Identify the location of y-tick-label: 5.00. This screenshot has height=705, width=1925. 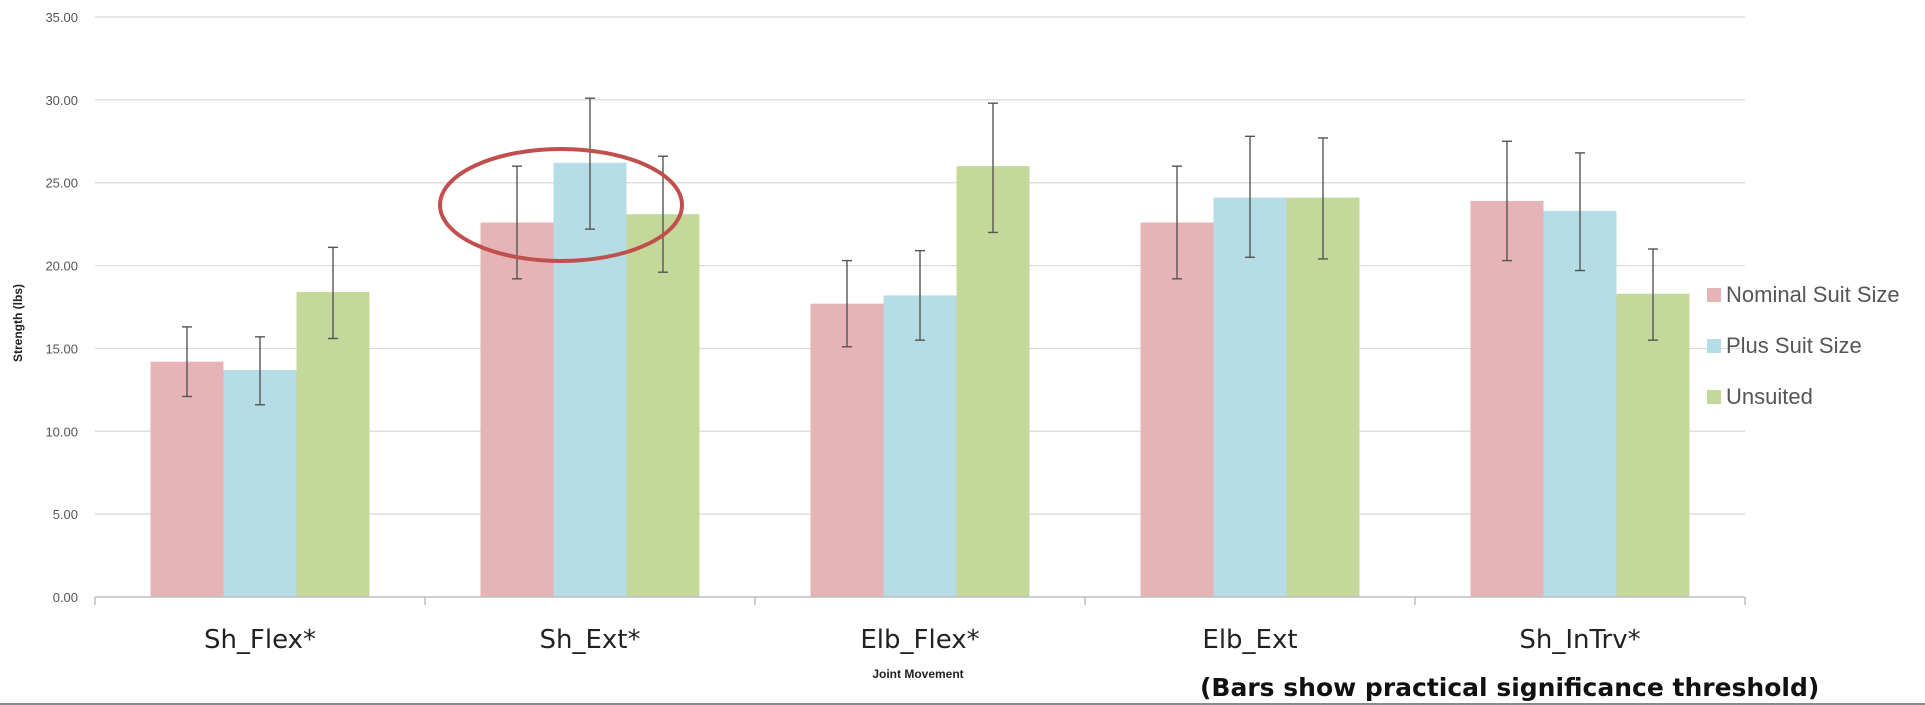
(65, 514).